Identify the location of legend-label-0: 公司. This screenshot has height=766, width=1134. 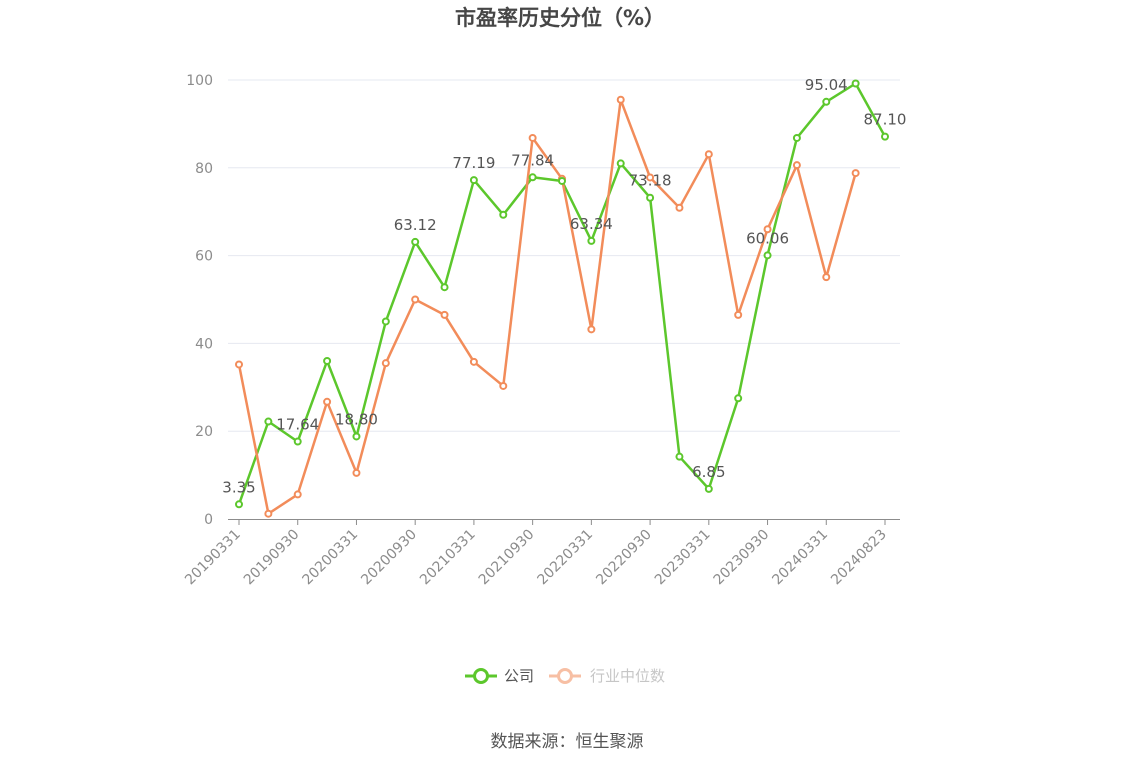
(519, 676).